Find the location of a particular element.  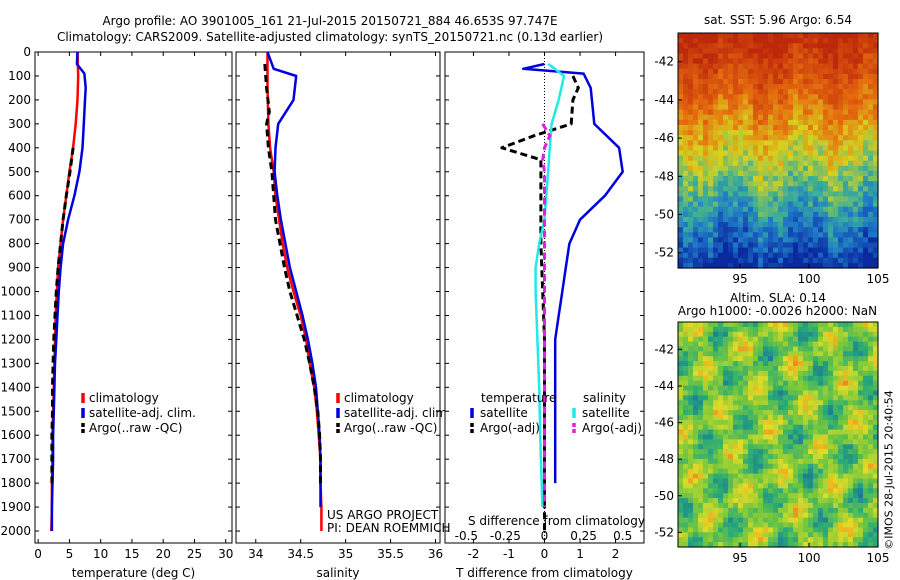

x-tick-label-temperature: 25 is located at coordinates (194, 554).